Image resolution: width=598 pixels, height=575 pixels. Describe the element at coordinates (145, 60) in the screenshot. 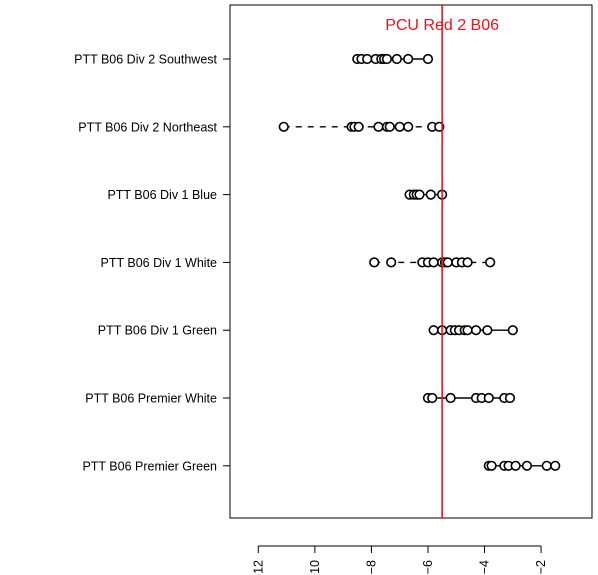

I see `y-category-label: PTT B06 Div 2 Southwest` at that location.